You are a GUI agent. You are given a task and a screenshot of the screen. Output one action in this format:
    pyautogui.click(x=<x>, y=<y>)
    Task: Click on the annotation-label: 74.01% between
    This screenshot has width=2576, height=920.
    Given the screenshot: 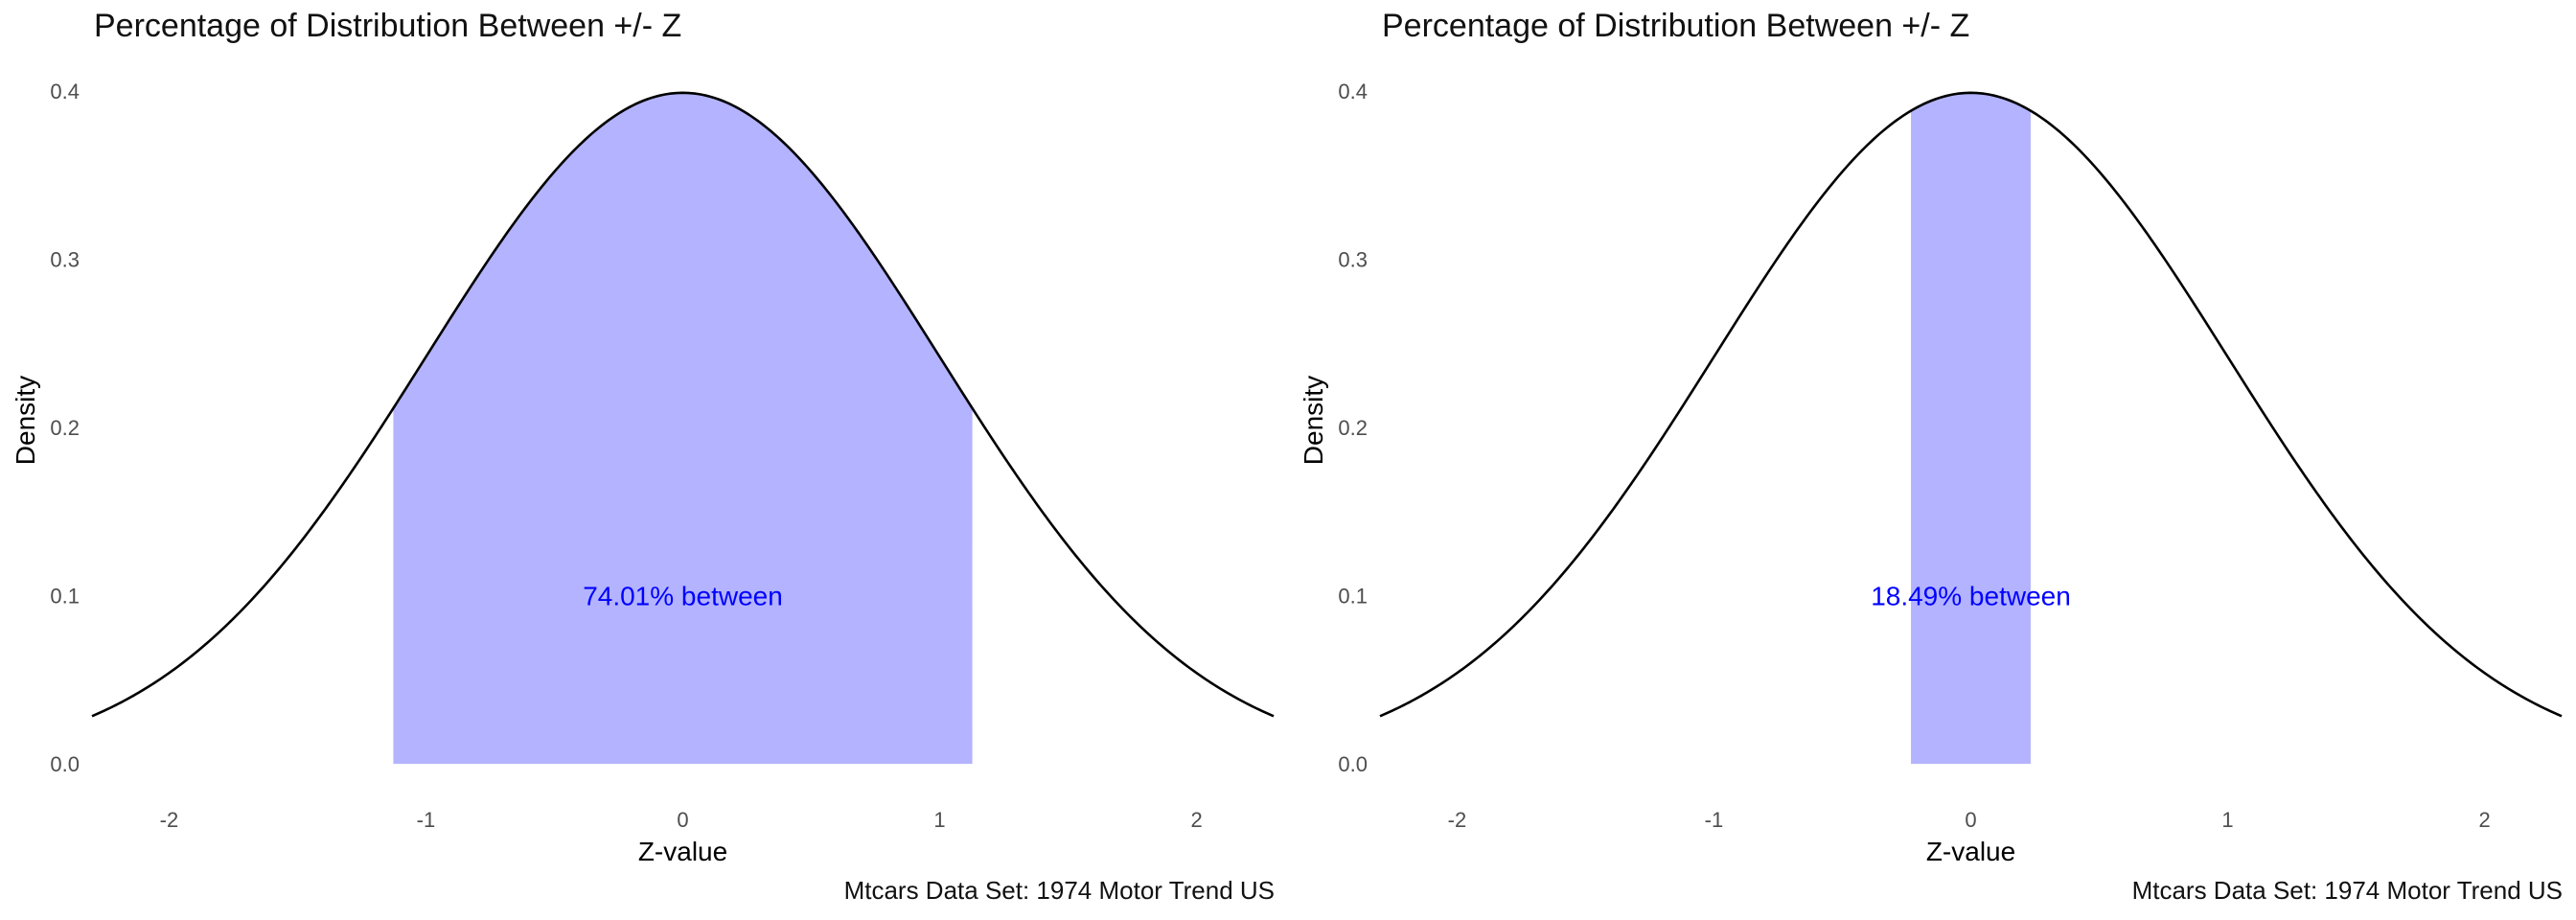 What is the action you would take?
    pyautogui.click(x=683, y=596)
    